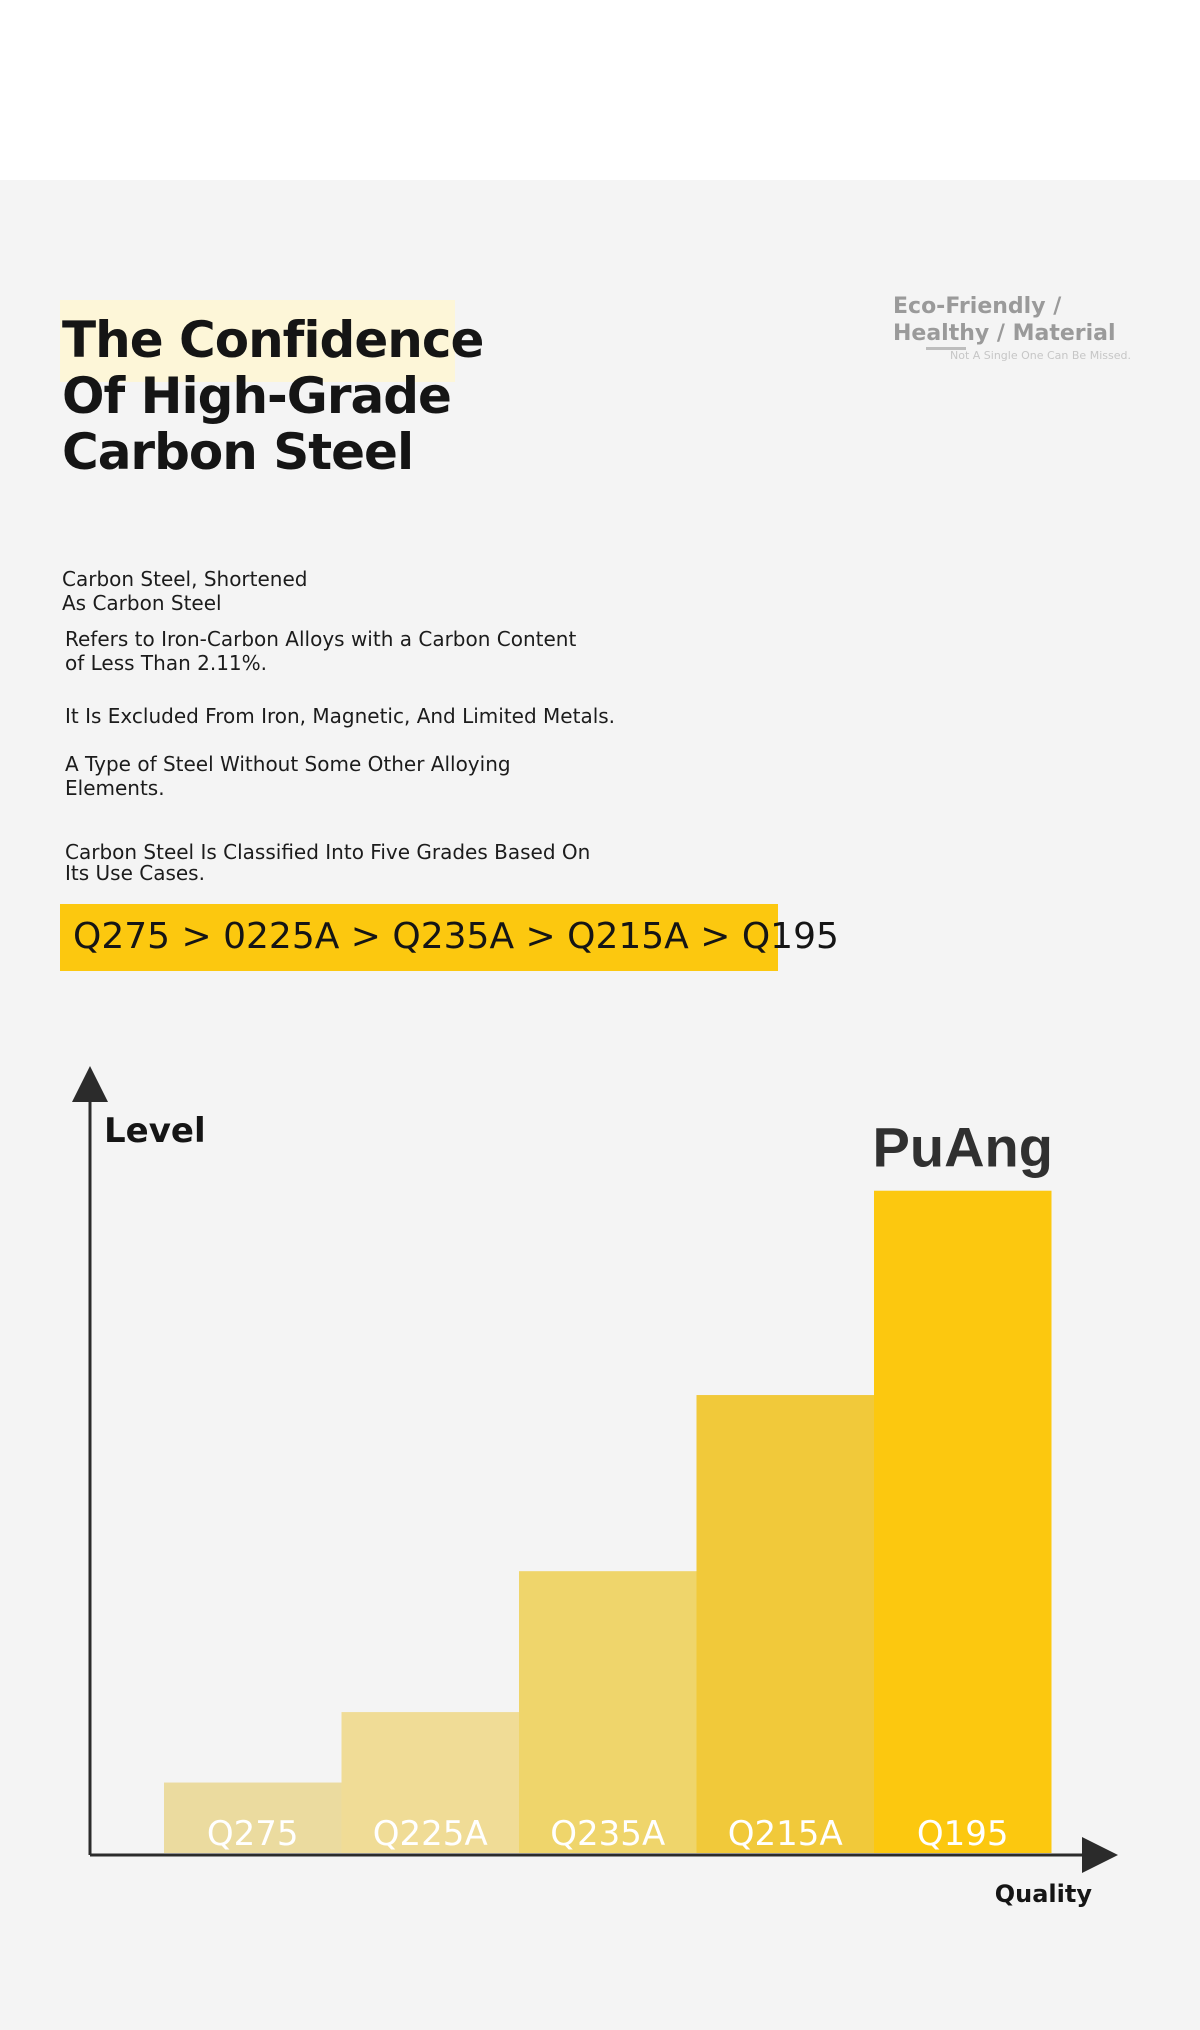  Describe the element at coordinates (963, 1147) in the screenshot. I see `brand-annotation: PuAng` at that location.